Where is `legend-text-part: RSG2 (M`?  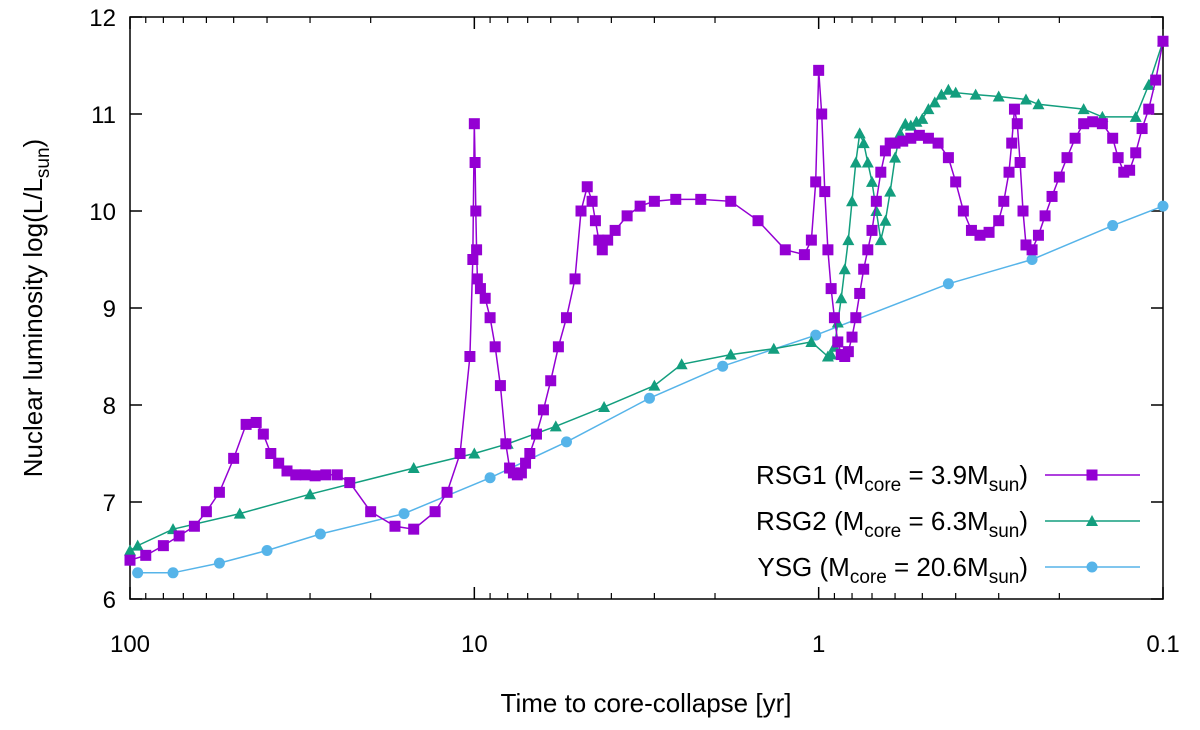
legend-text-part: RSG2 (M is located at coordinates (810, 521).